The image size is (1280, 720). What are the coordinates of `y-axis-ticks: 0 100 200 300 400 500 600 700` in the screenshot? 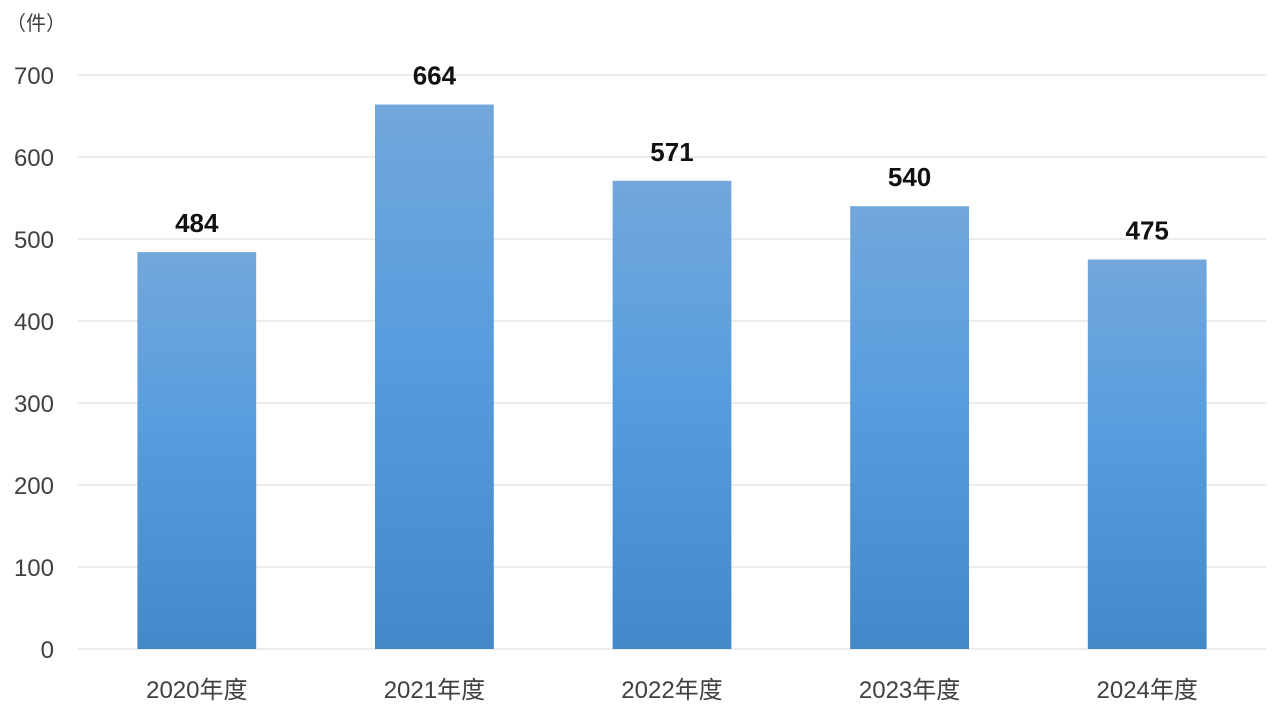 It's located at (34, 363).